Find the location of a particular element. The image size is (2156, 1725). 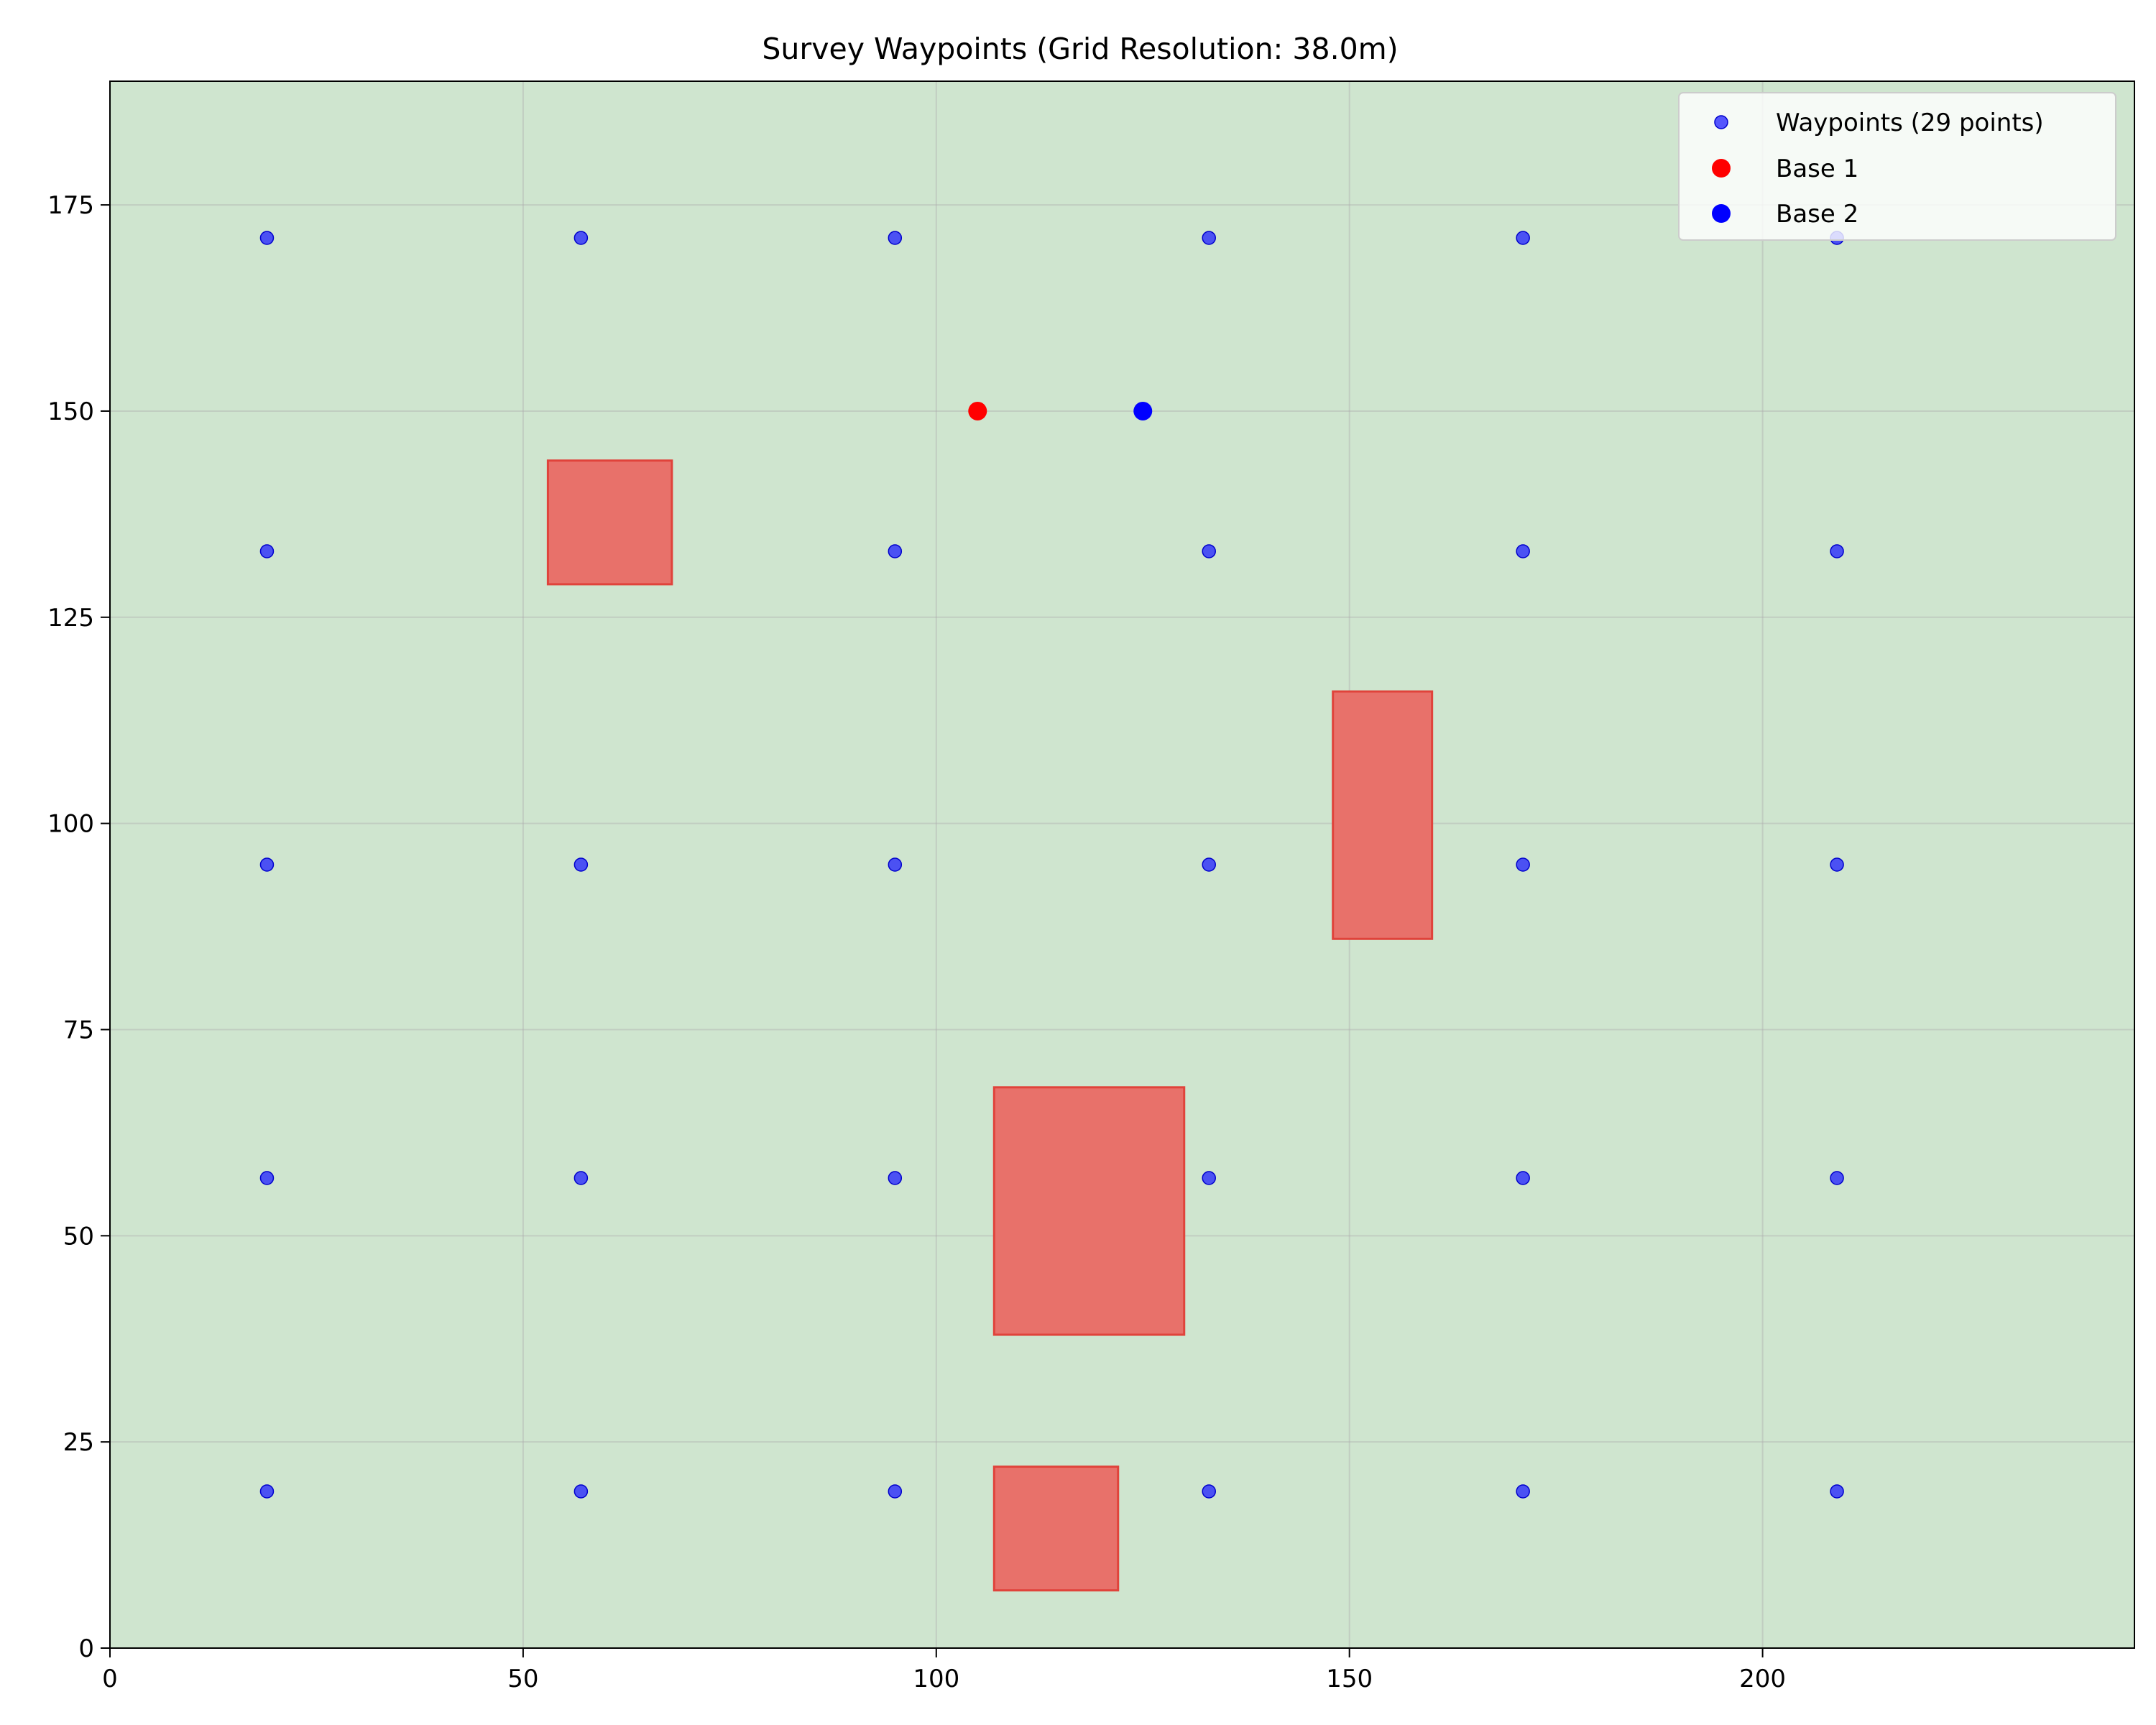

x-tick-label: 100 is located at coordinates (936, 1679).